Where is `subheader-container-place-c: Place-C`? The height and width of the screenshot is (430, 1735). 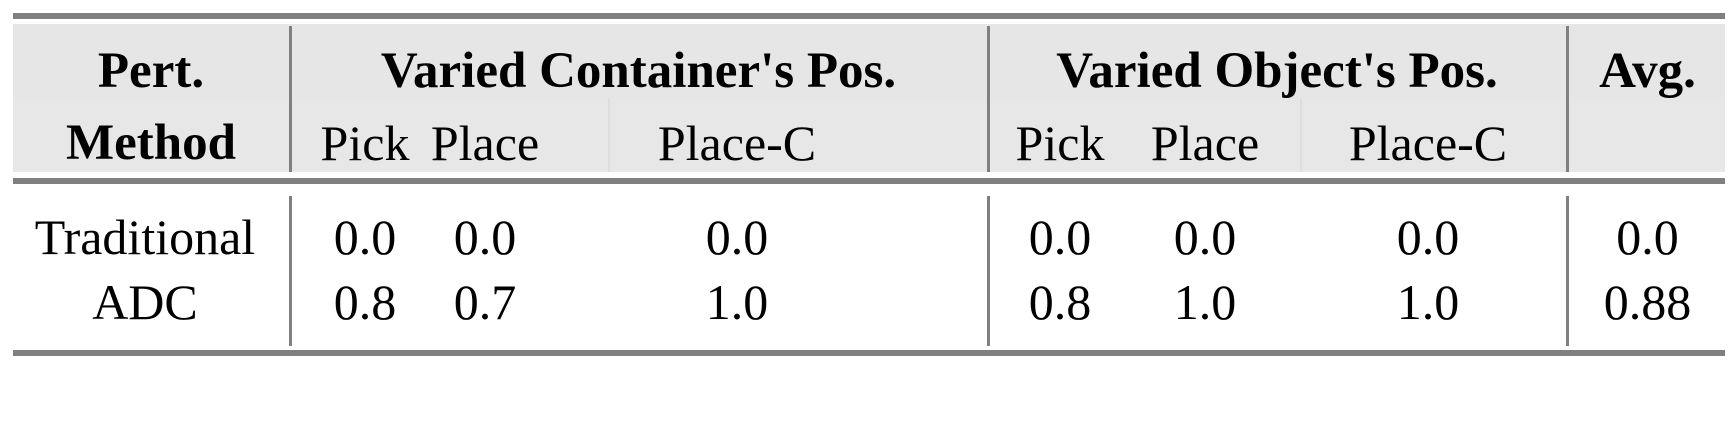
subheader-container-place-c: Place-C is located at coordinates (737, 143).